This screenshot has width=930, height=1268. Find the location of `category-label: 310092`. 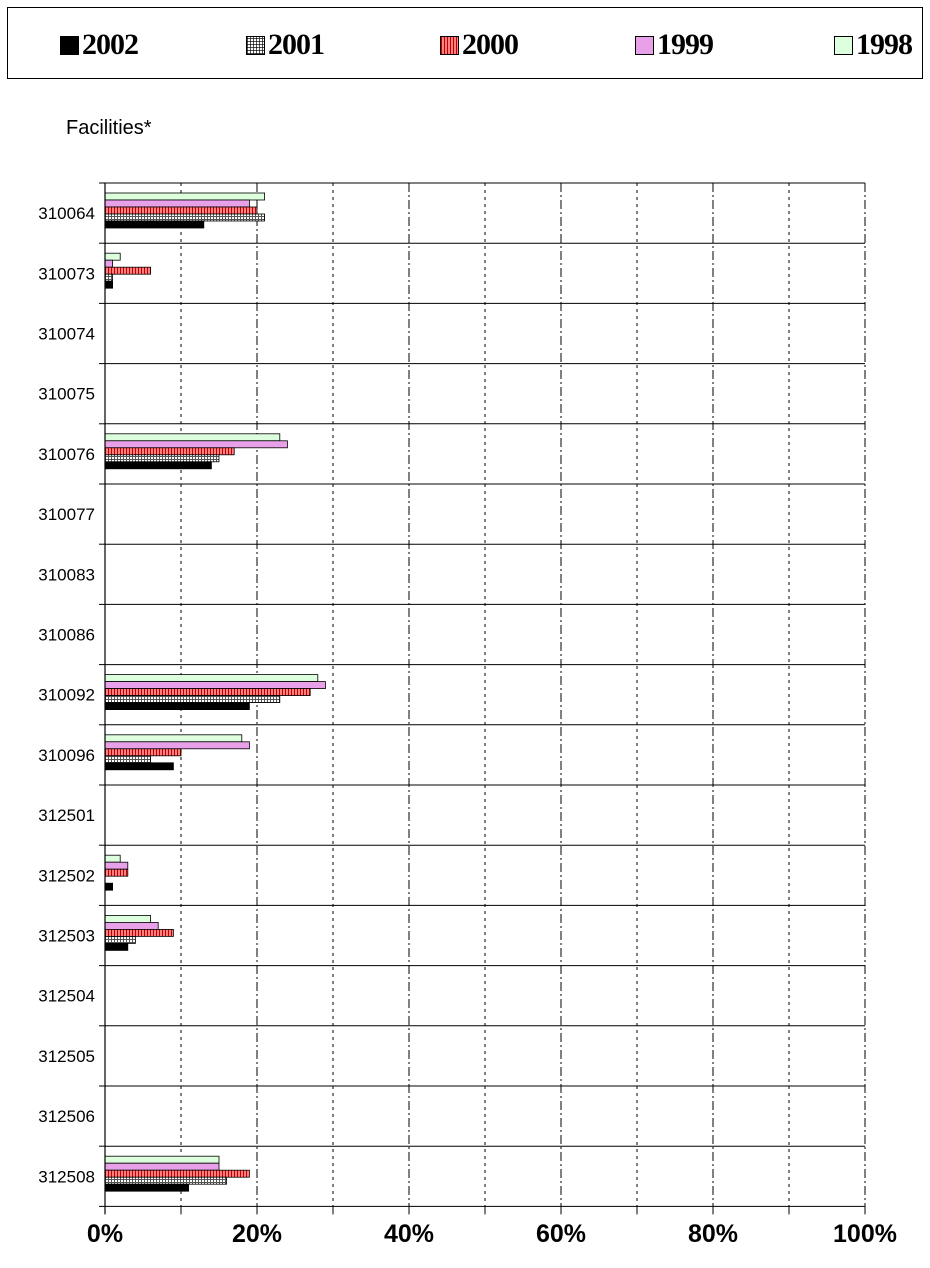

category-label: 310092 is located at coordinates (66, 695).